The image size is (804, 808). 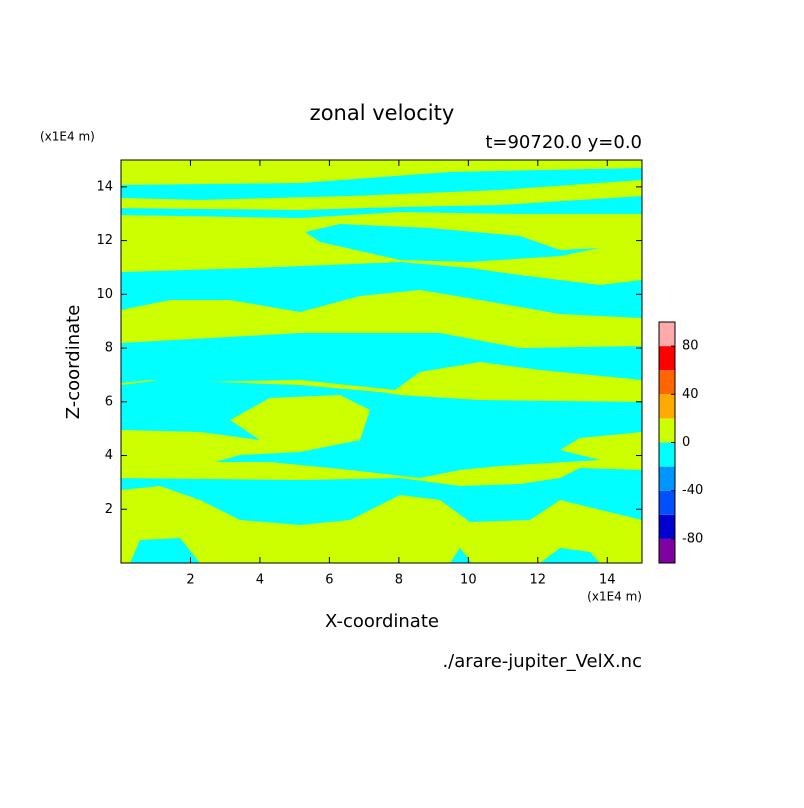 I want to click on y-tick-label: 14, so click(x=104, y=186).